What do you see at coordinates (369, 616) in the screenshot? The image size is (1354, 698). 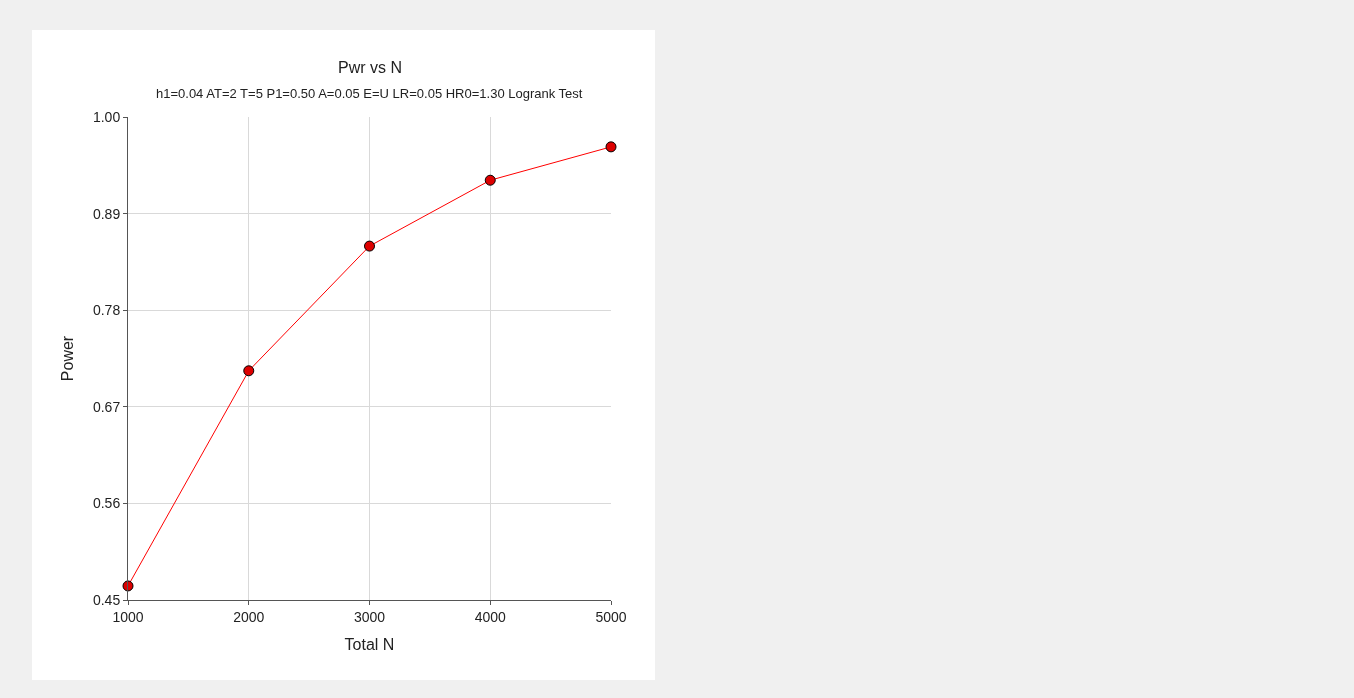 I see `x-tick-label: 3000` at bounding box center [369, 616].